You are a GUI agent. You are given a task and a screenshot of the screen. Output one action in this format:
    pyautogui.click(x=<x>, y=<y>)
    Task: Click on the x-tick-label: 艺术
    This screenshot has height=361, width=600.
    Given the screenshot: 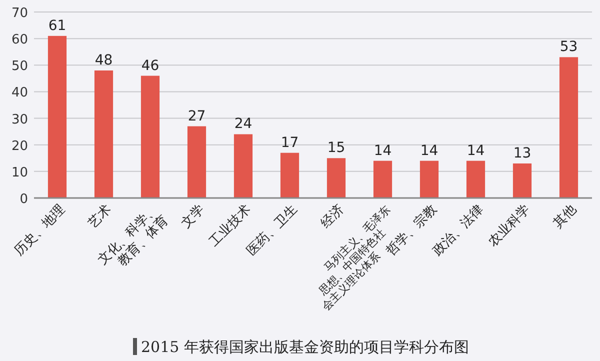 What is the action you would take?
    pyautogui.click(x=100, y=217)
    